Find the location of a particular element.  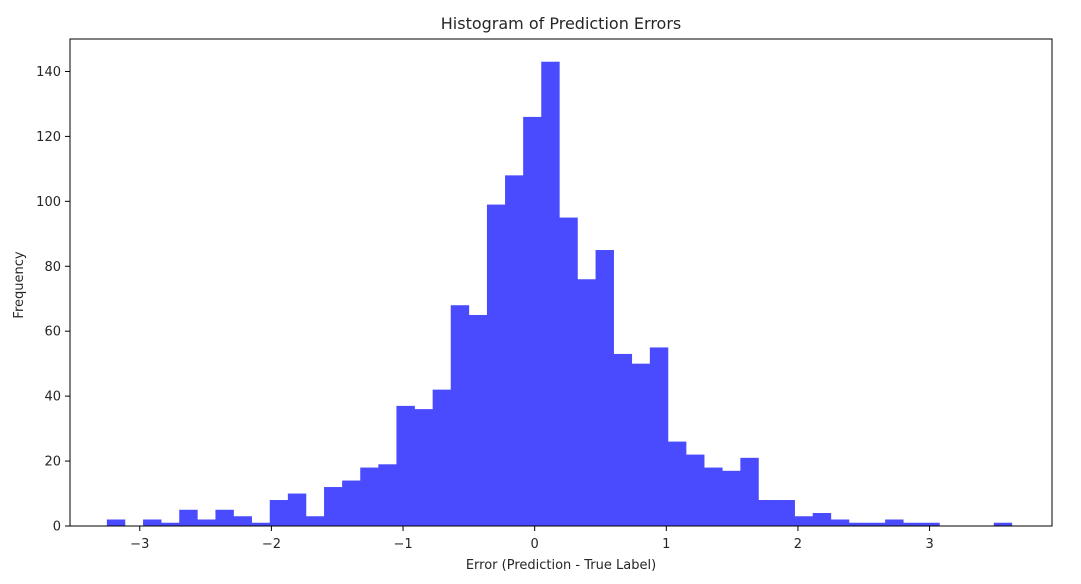

y-tick-label: 140 is located at coordinates (48, 72).